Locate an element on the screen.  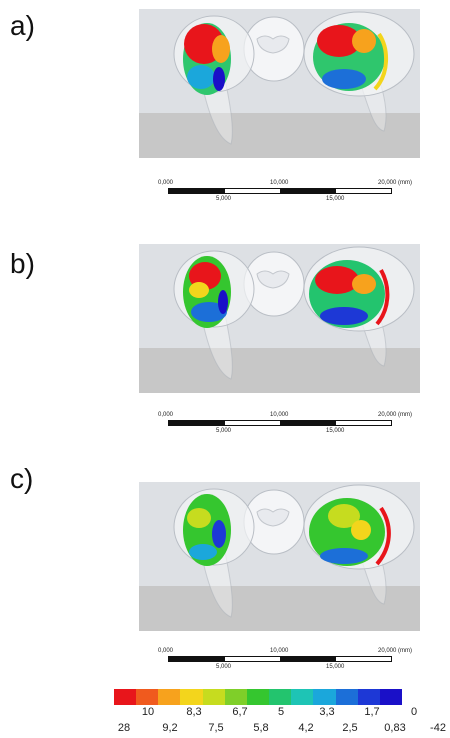
scale-bar-b: 0,000 10,000 20,000 (mm) 5,000 15,000 is located at coordinates (285, 427).